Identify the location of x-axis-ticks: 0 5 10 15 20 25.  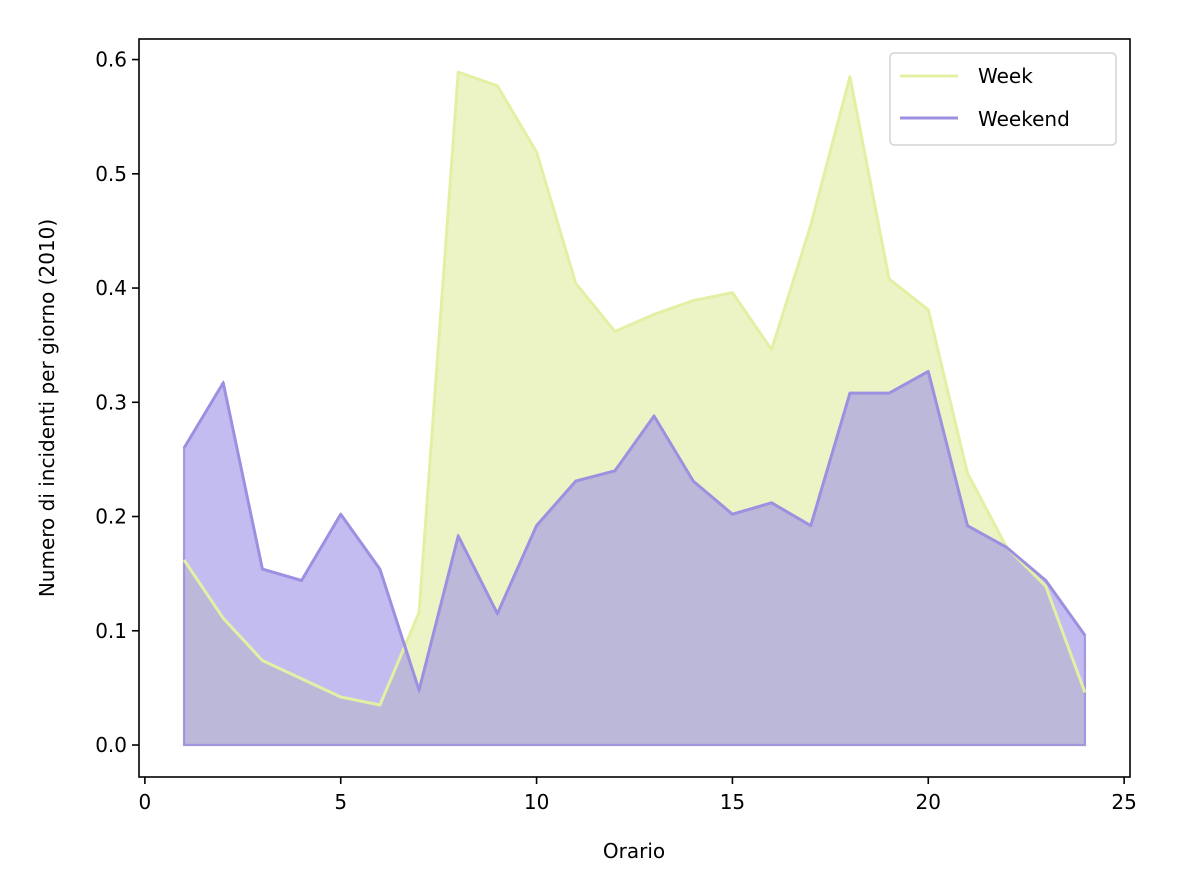
(638, 795).